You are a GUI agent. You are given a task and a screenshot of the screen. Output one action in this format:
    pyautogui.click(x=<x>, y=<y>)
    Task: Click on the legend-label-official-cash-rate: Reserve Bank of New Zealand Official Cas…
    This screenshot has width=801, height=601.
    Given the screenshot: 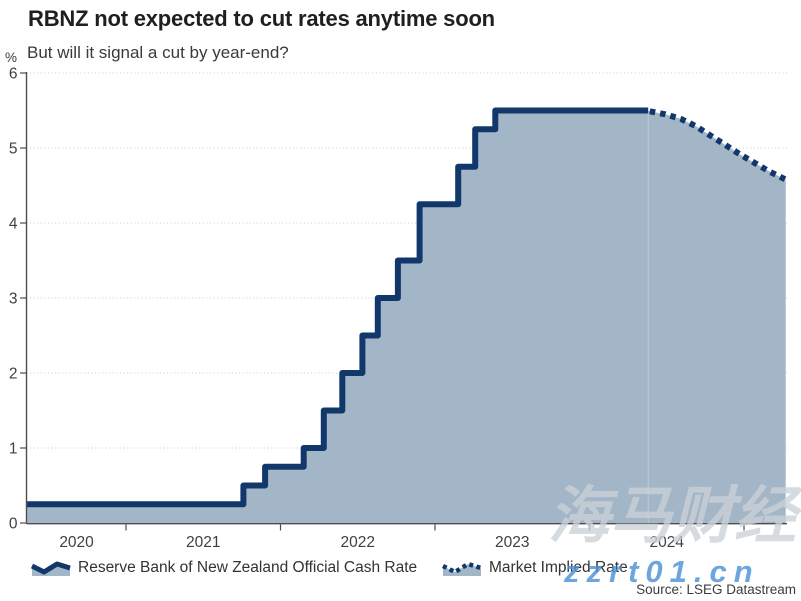 What is the action you would take?
    pyautogui.click(x=248, y=567)
    